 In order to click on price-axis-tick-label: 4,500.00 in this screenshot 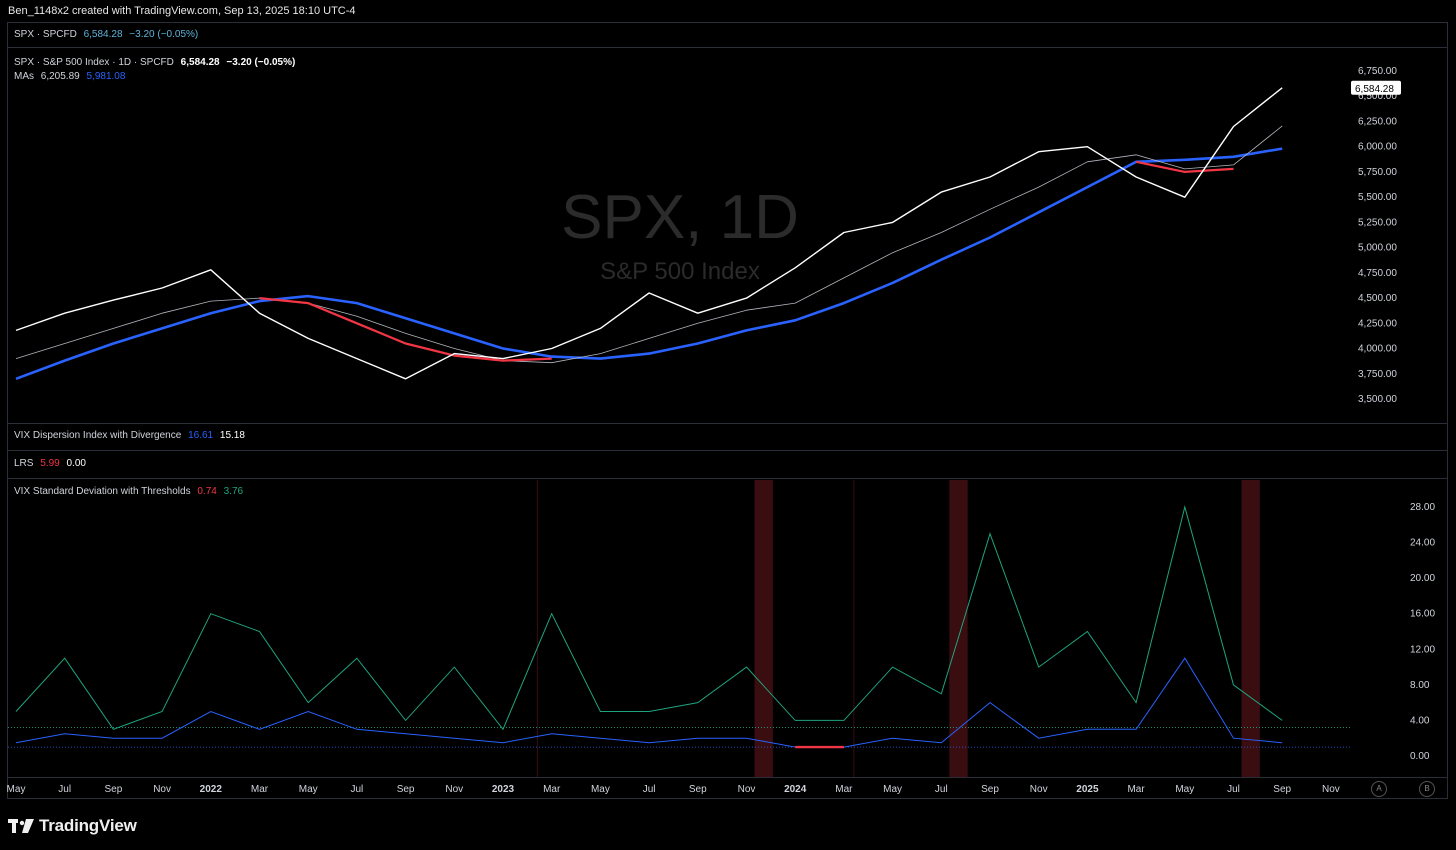, I will do `click(1377, 298)`.